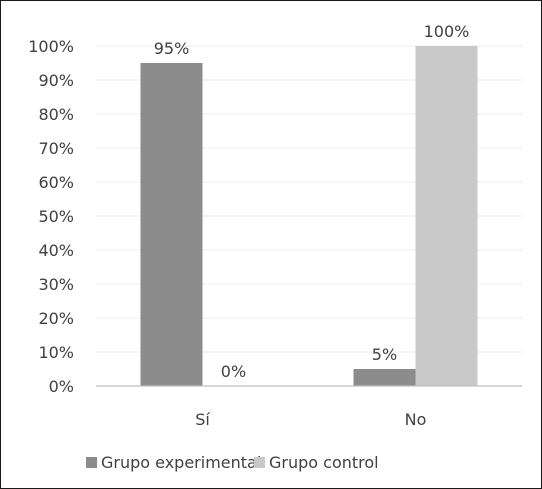 Image resolution: width=542 pixels, height=489 pixels. What do you see at coordinates (416, 419) in the screenshot?
I see `x-tick-label: No` at bounding box center [416, 419].